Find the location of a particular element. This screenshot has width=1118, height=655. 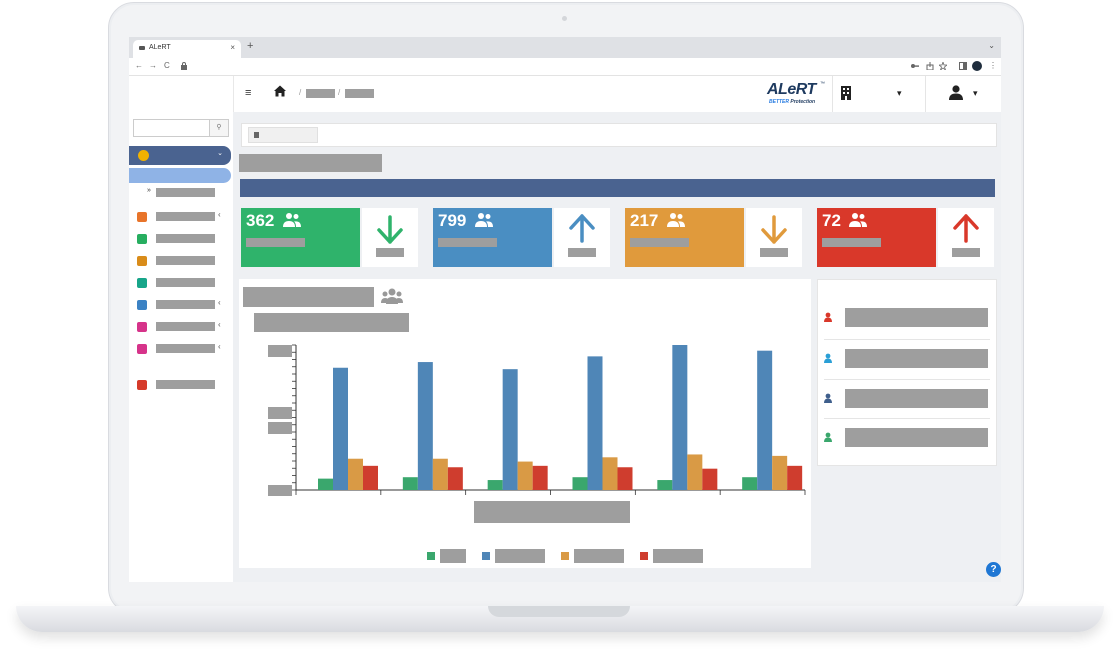

user-cog-icon is located at coordinates (828, 358).